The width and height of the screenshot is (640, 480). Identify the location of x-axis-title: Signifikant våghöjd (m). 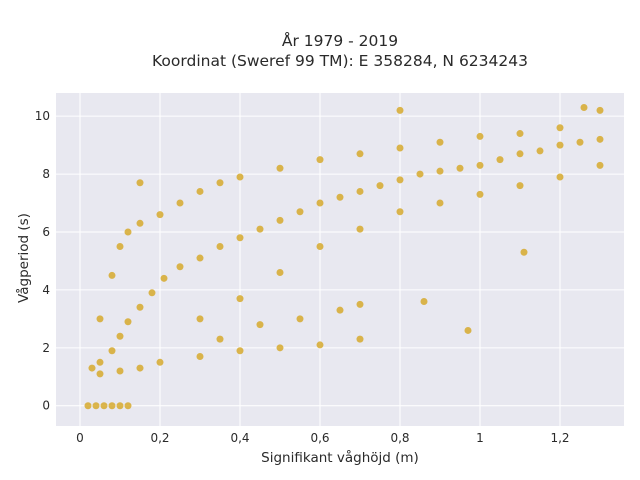
(340, 457).